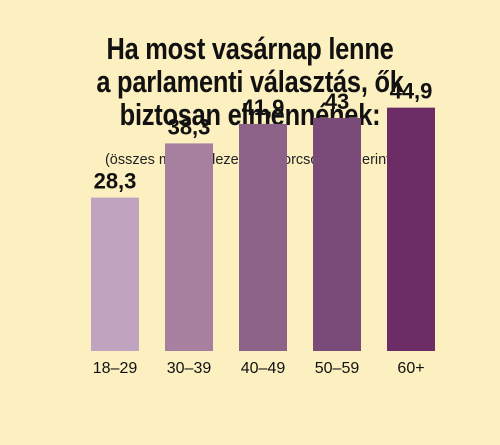  Describe the element at coordinates (410, 368) in the screenshot. I see `category-label-60+: 60+` at that location.